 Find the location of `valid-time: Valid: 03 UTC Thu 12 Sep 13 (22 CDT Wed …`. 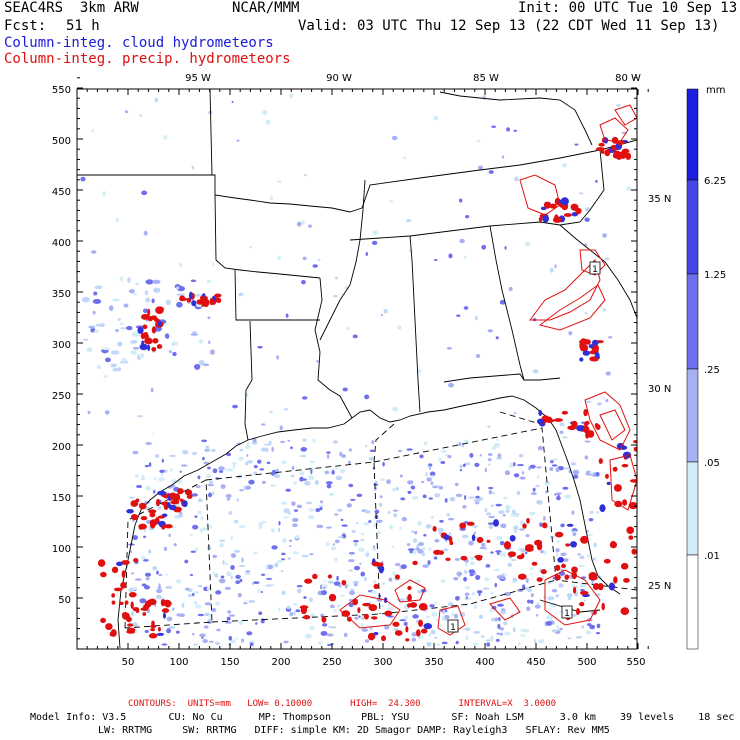

valid-time: Valid: 03 UTC Thu 12 Sep 13 (22 CDT Wed … is located at coordinates (509, 26).